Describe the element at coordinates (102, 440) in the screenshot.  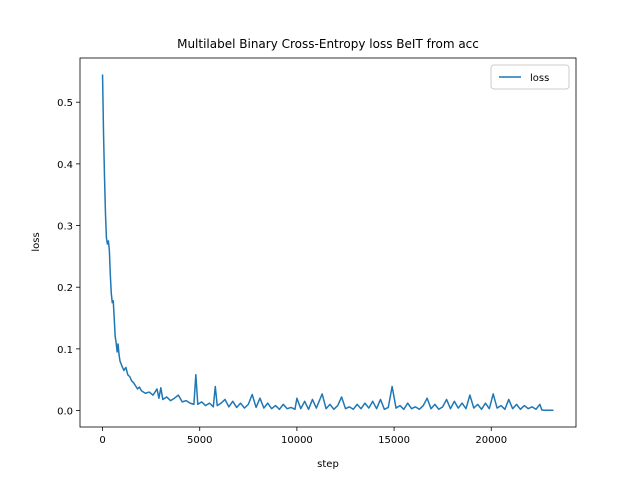
I see `x-tick-label: 0` at that location.